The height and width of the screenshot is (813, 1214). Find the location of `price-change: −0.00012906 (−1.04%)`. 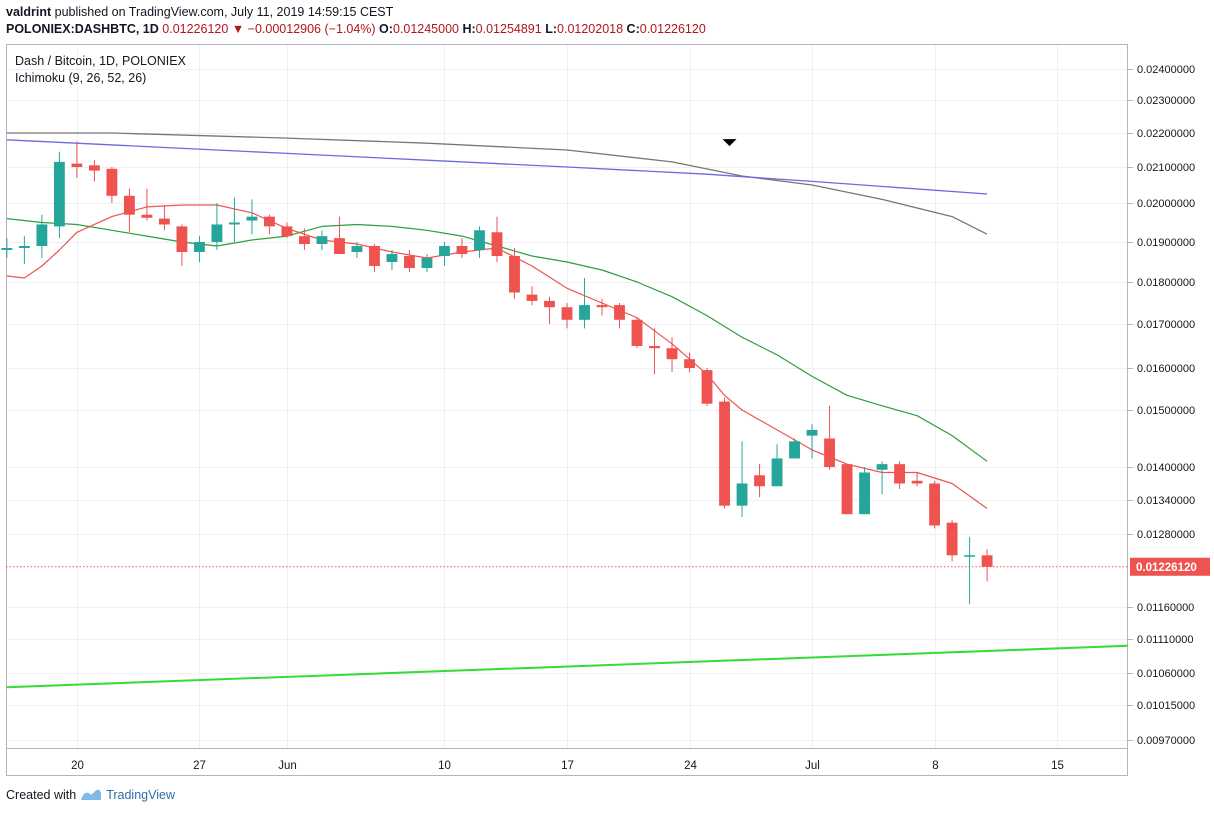

price-change: −0.00012906 (−1.04%) is located at coordinates (311, 29).